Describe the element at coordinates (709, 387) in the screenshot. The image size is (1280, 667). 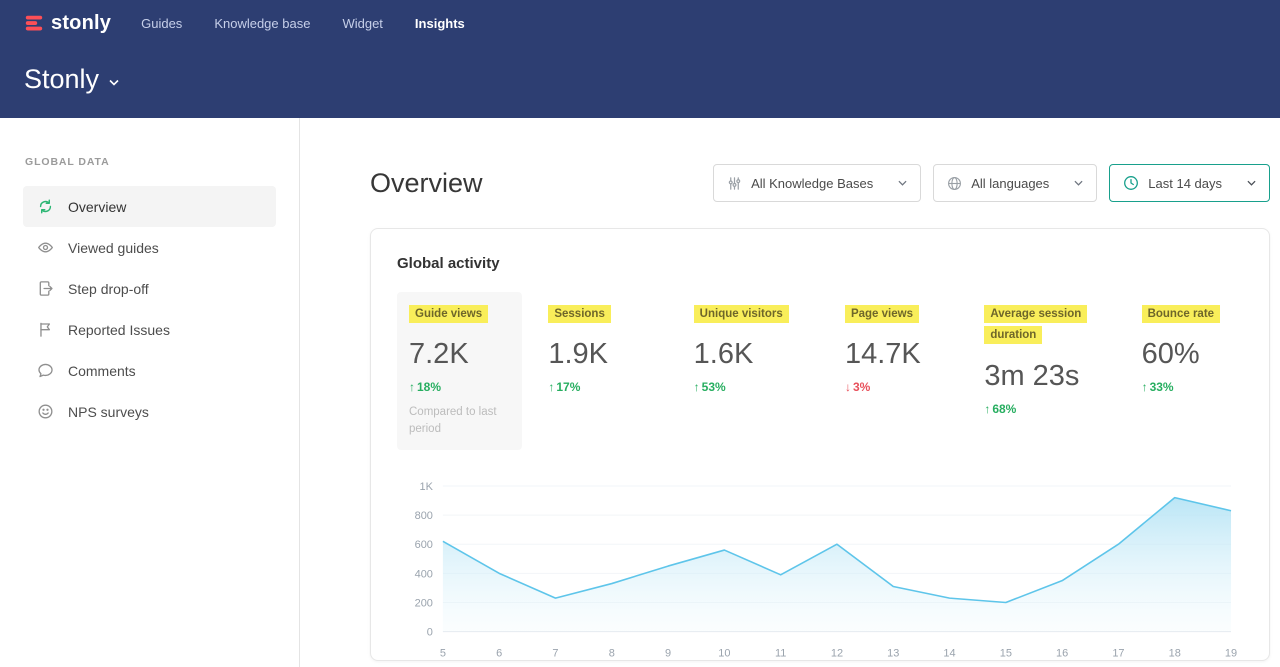
I see `metric-delta: ↑ 53%` at that location.